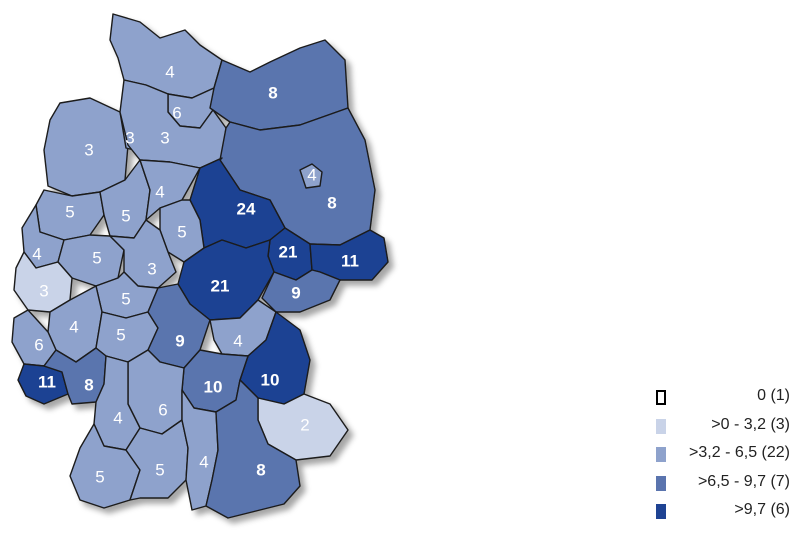 This screenshot has height=536, width=800. What do you see at coordinates (105, 466) in the screenshot?
I see `region-baden-wuerttemberg-south` at bounding box center [105, 466].